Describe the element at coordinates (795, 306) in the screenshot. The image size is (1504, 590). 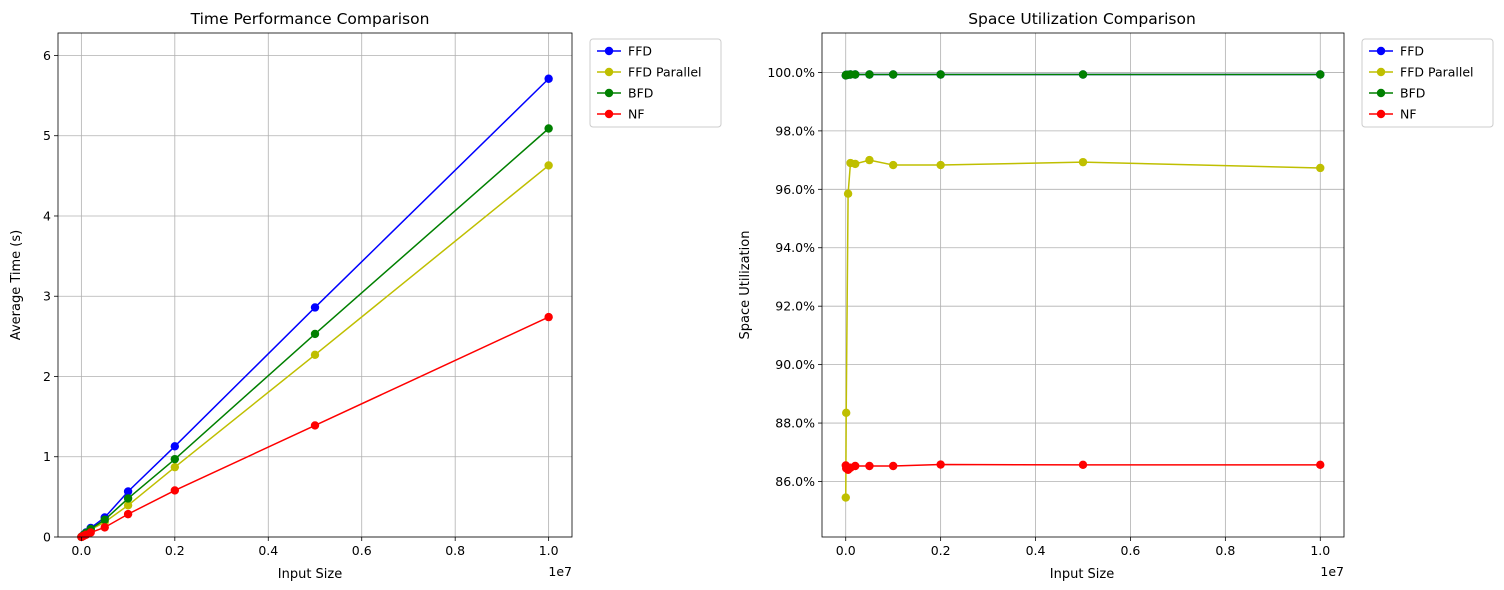
I see `y-tick-label: 92.0%` at that location.